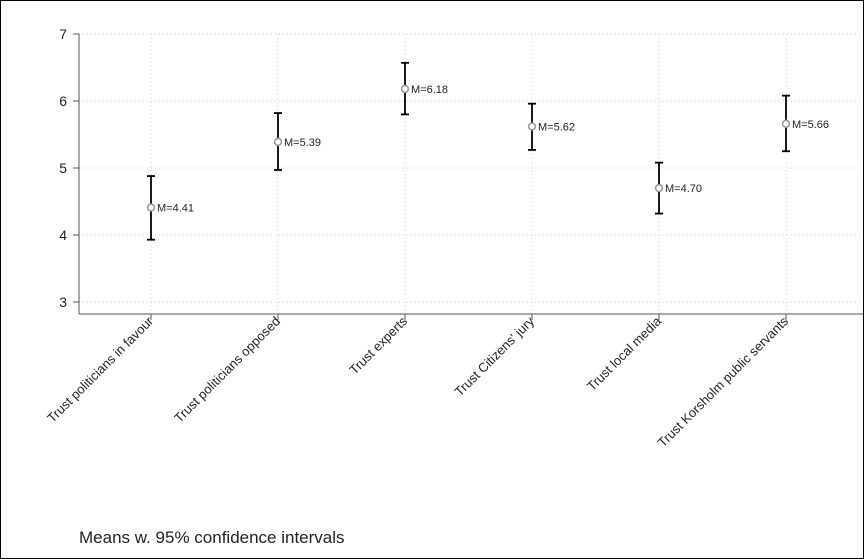  Describe the element at coordinates (63, 34) in the screenshot. I see `y-tick-label: 7` at that location.